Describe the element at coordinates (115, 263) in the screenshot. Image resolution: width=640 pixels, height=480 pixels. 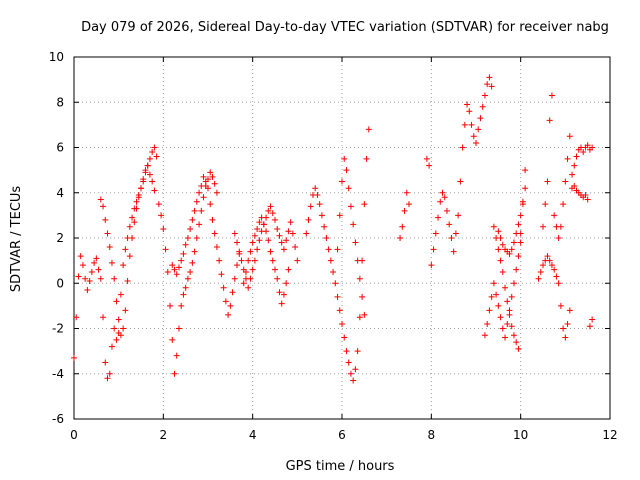
I see `series-sat-a` at that location.